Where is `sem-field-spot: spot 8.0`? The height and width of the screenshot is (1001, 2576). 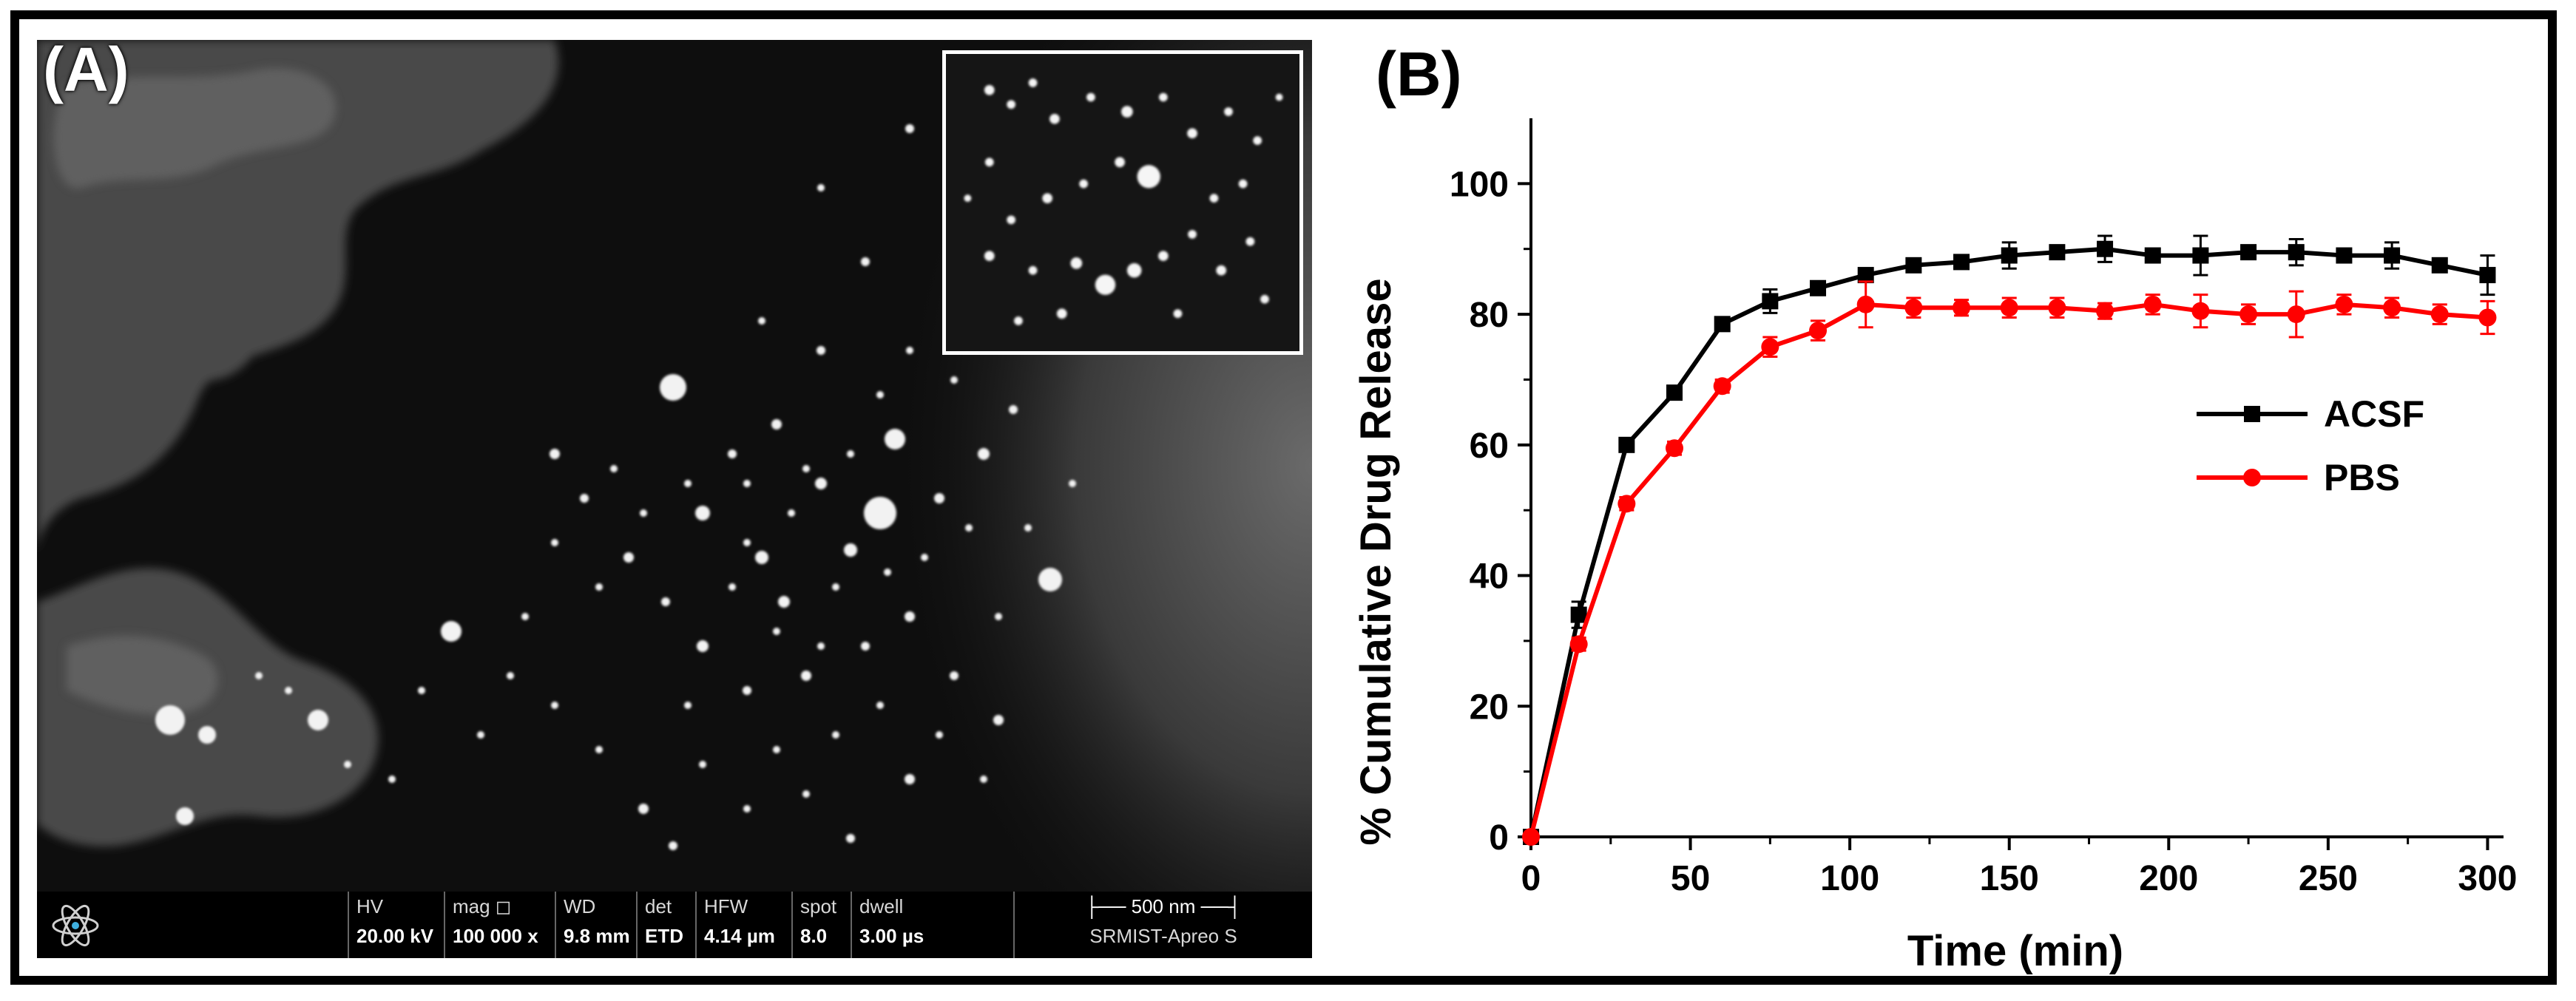
sem-field-spot: spot 8.0 is located at coordinates (821, 925).